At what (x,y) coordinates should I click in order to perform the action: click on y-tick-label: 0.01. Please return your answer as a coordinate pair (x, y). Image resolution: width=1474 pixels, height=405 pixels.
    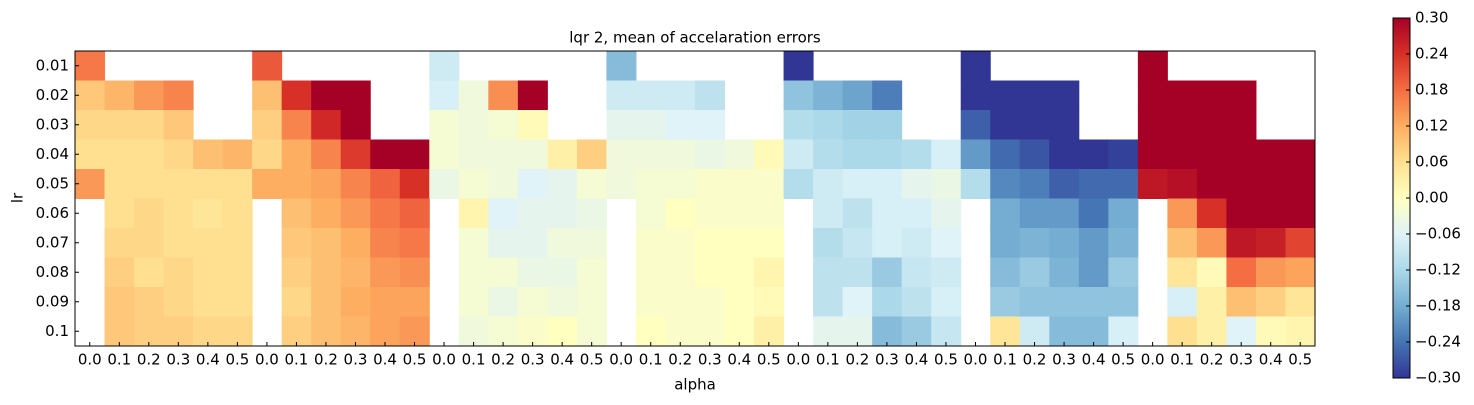
    Looking at the image, I should click on (52, 65).